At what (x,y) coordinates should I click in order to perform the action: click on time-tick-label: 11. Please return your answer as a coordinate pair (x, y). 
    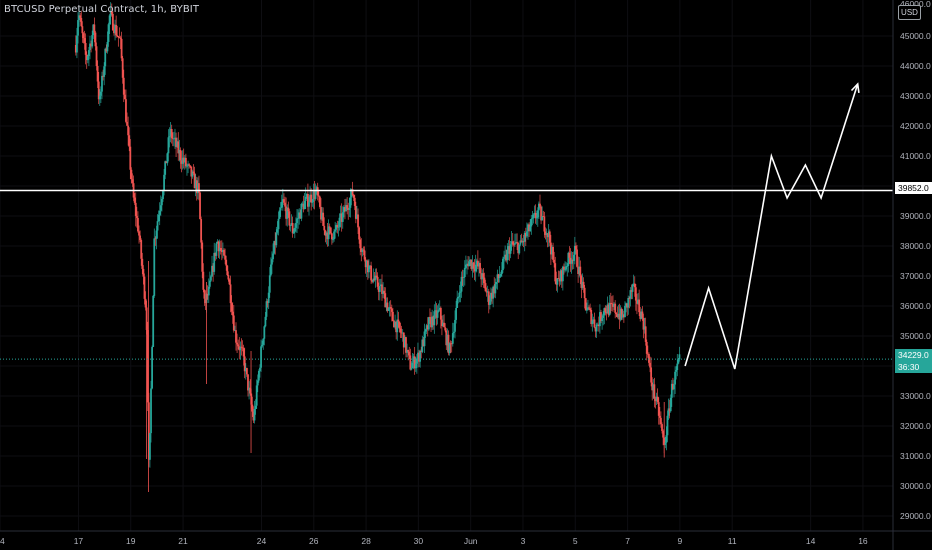
    Looking at the image, I should click on (732, 541).